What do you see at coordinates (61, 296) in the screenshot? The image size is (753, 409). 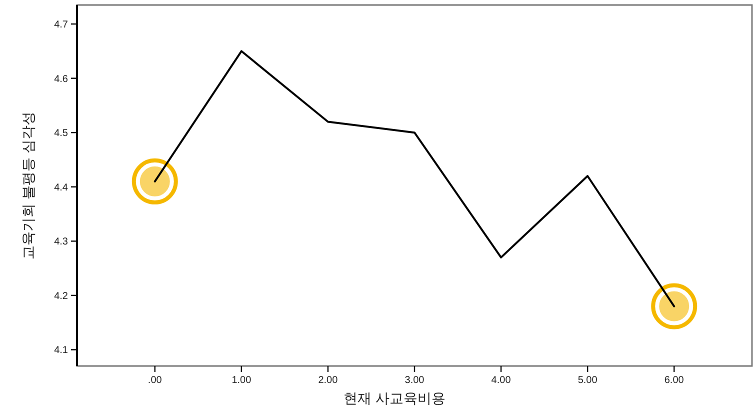 I see `y-tick-label: 4.2` at bounding box center [61, 296].